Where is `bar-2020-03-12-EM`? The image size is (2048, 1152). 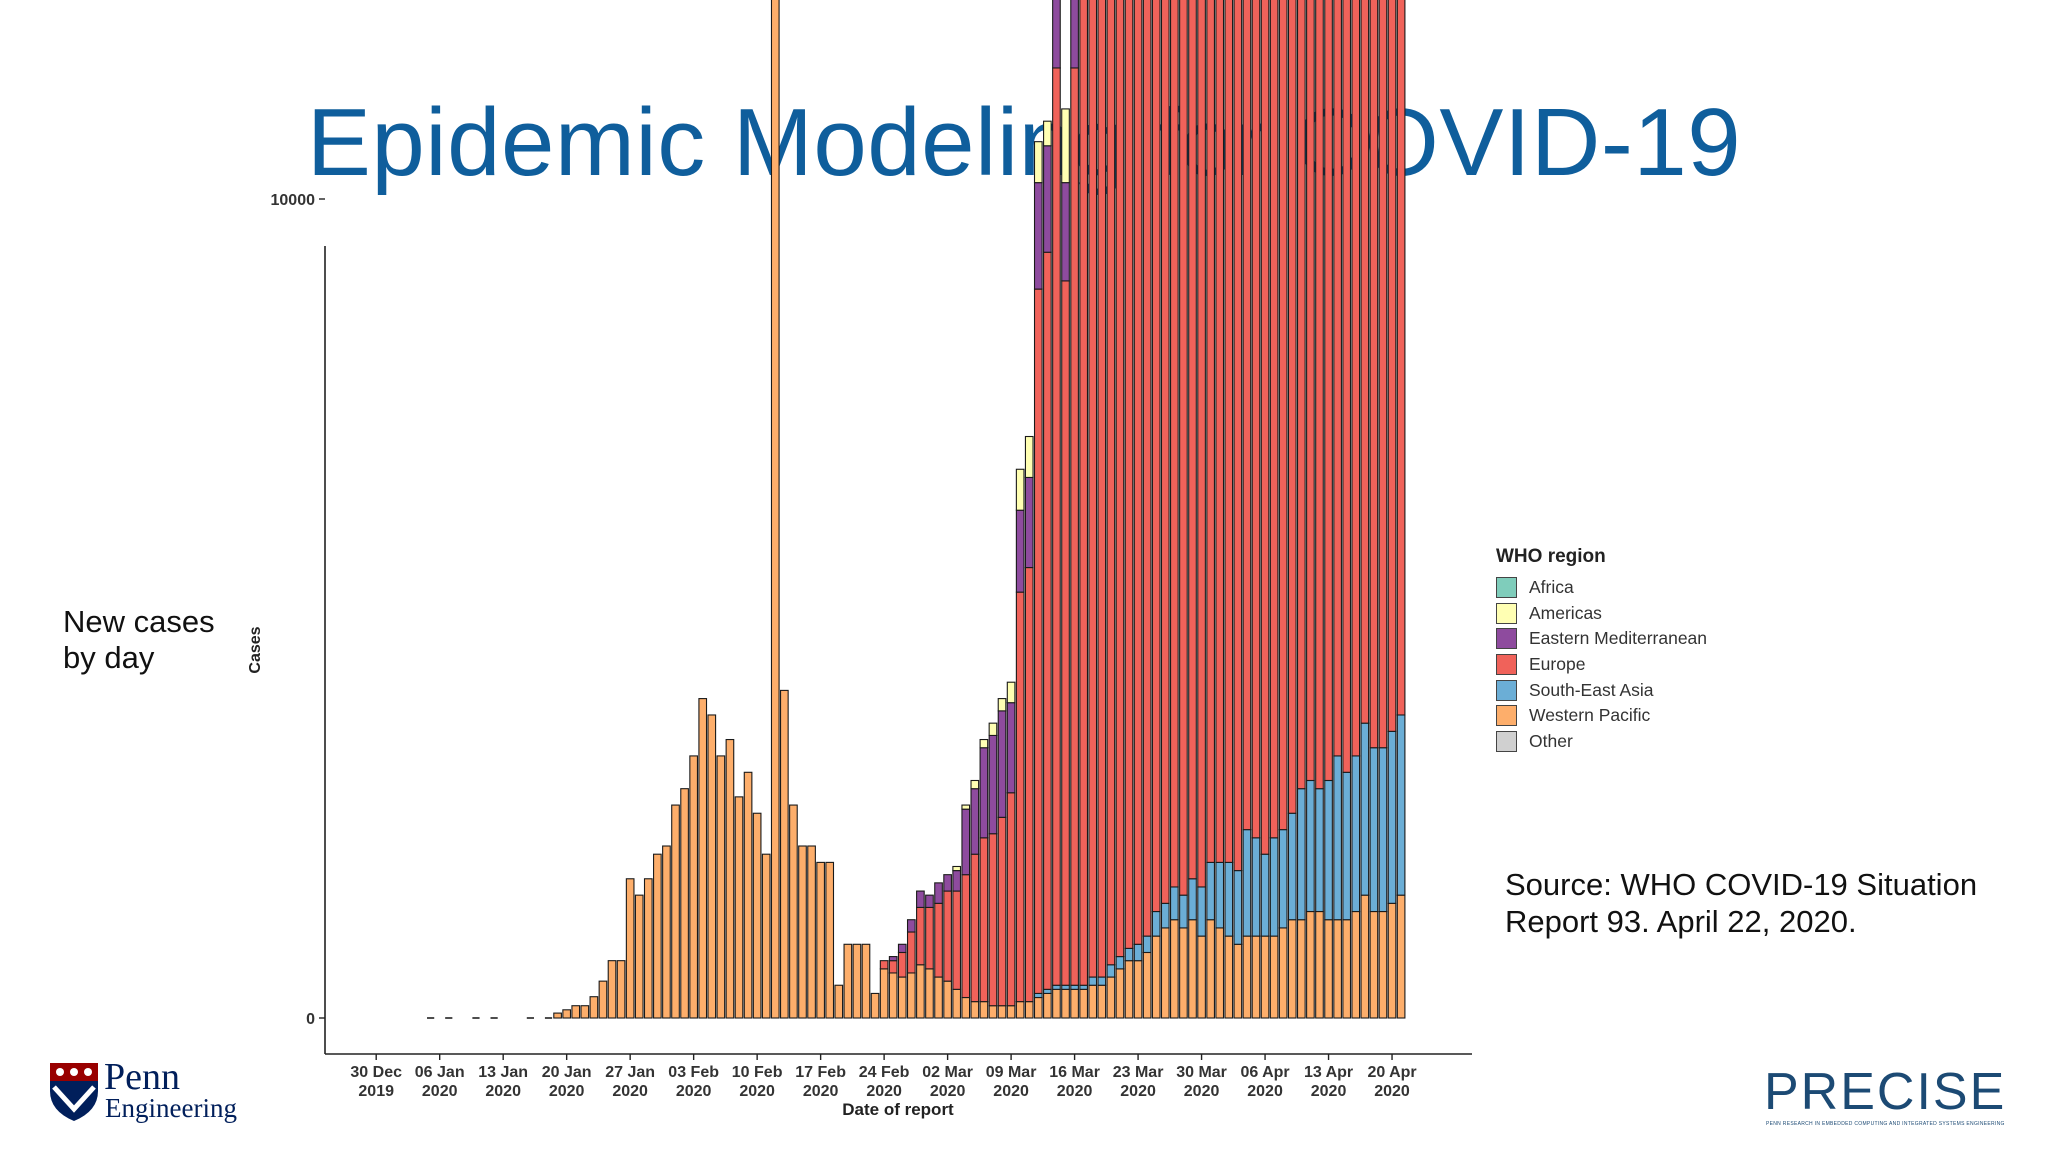
bar-2020-03-12-EM is located at coordinates (1038, 236).